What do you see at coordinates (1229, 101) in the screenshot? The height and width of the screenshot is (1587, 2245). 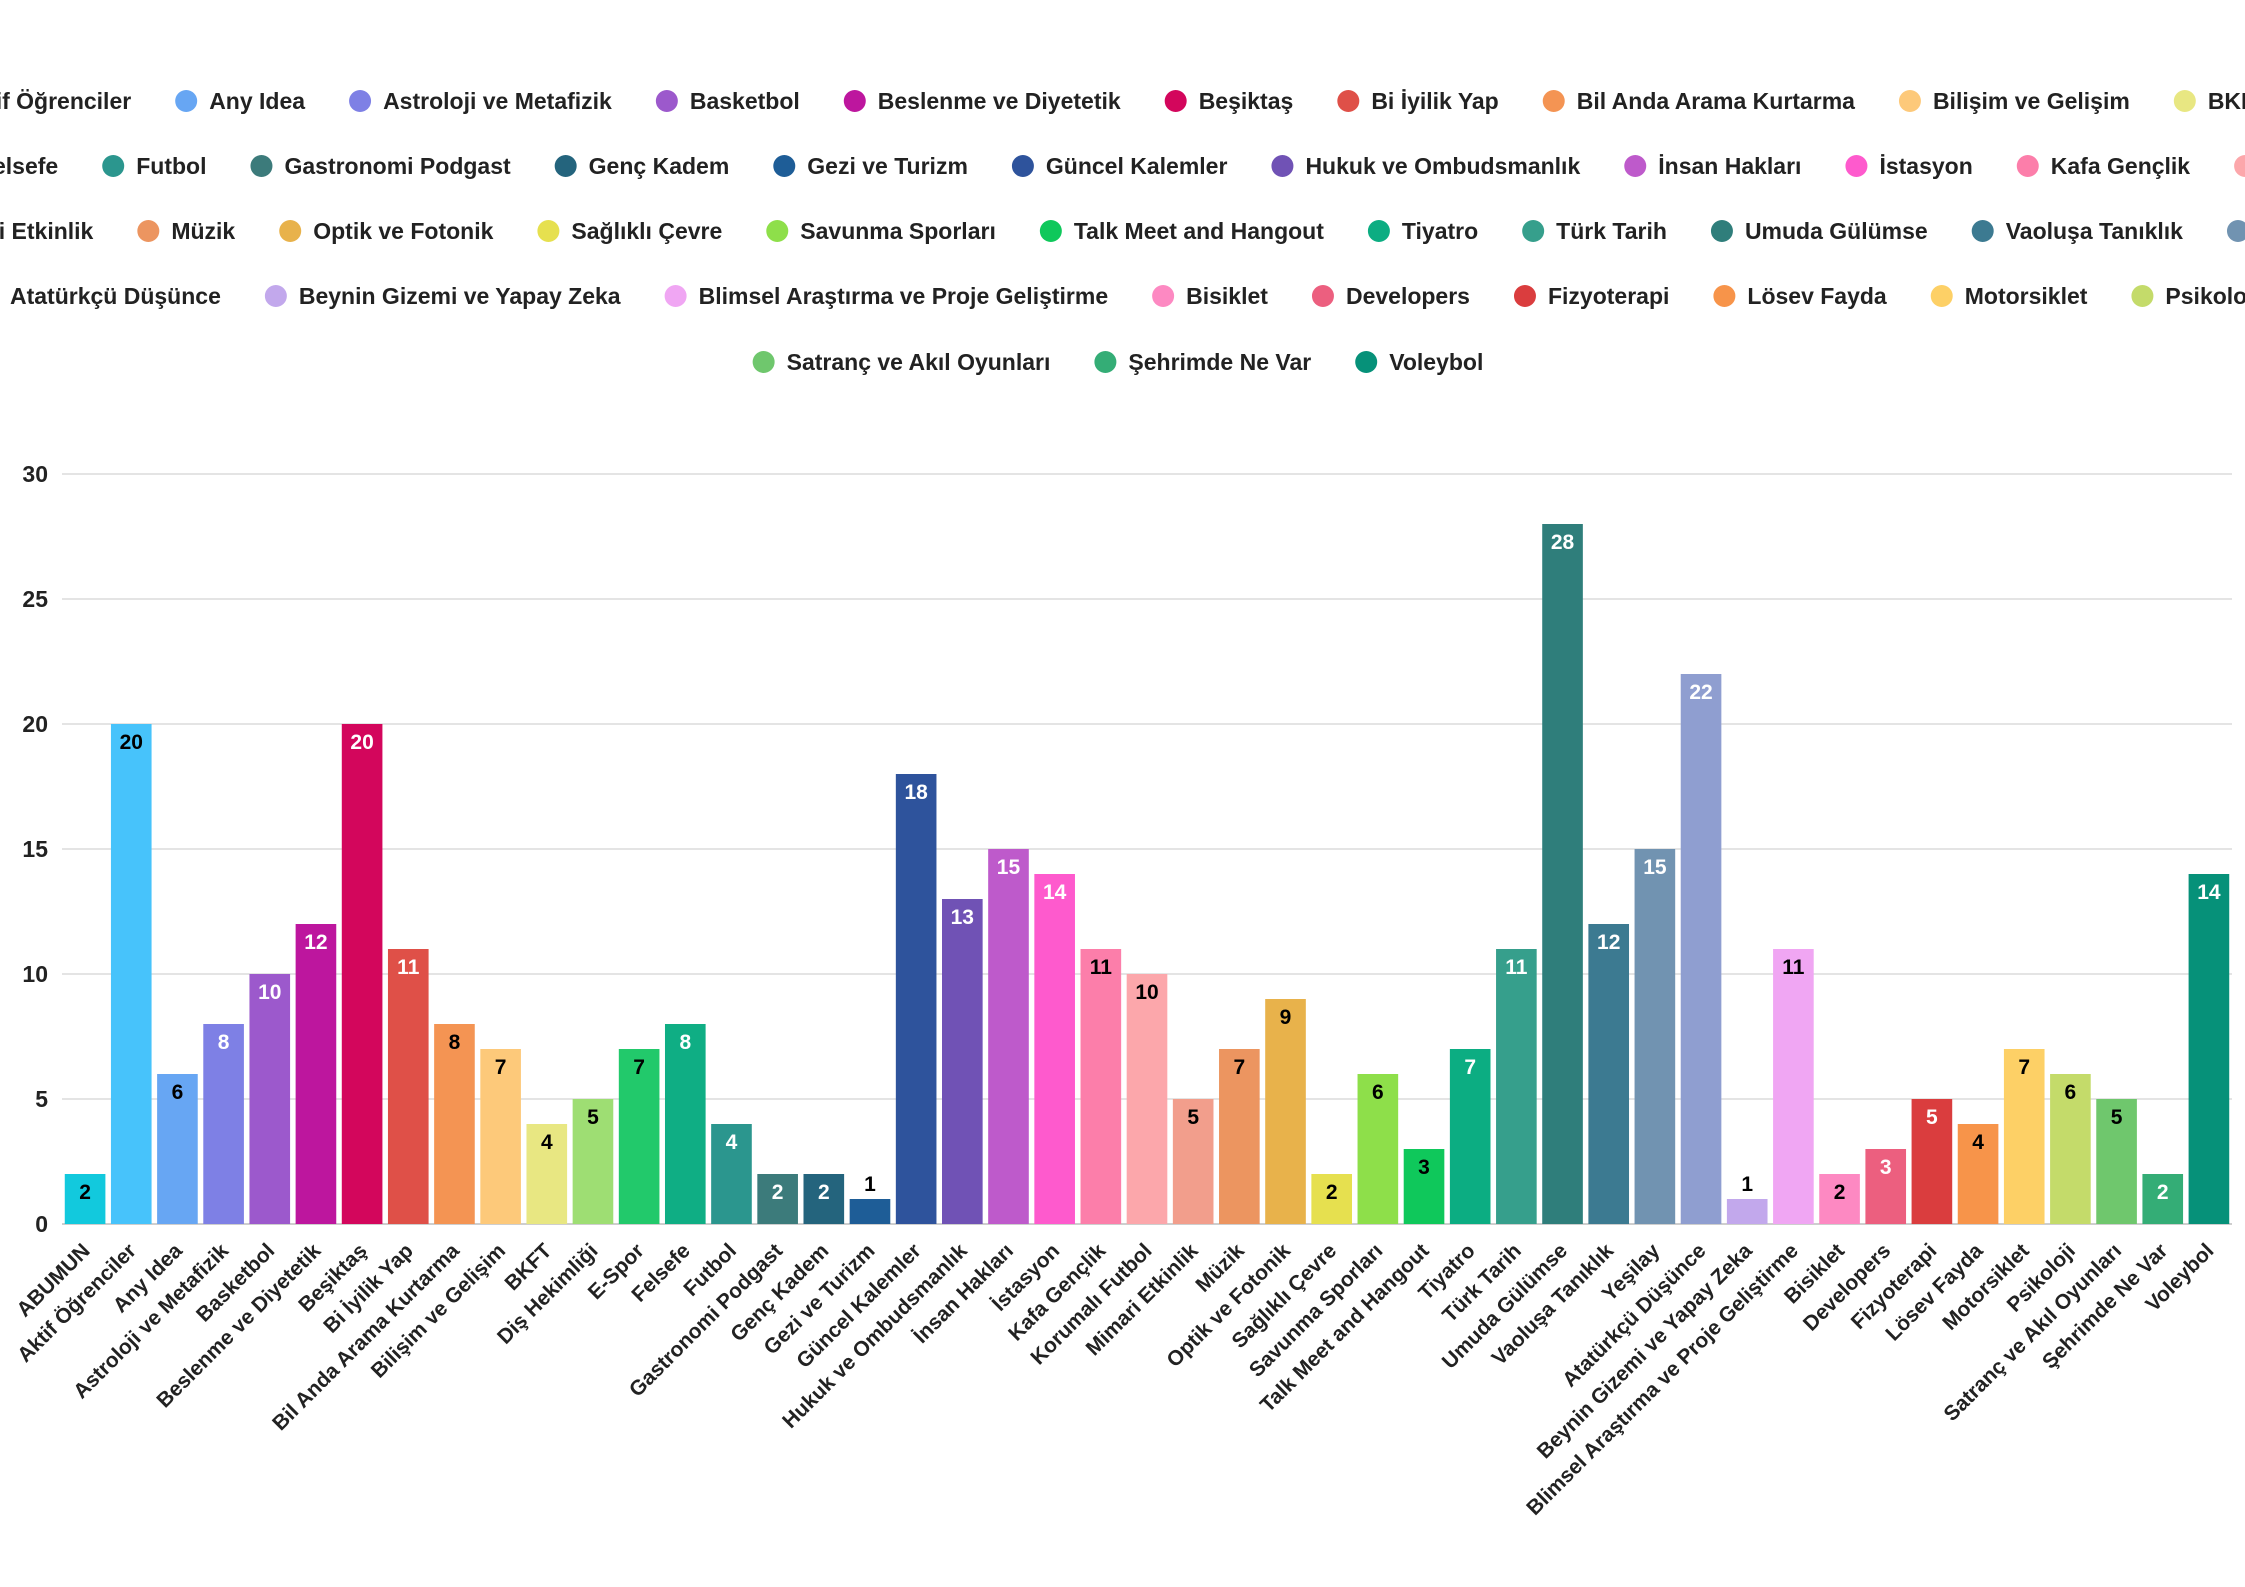 I see `legend-item: Beşiktaş` at bounding box center [1229, 101].